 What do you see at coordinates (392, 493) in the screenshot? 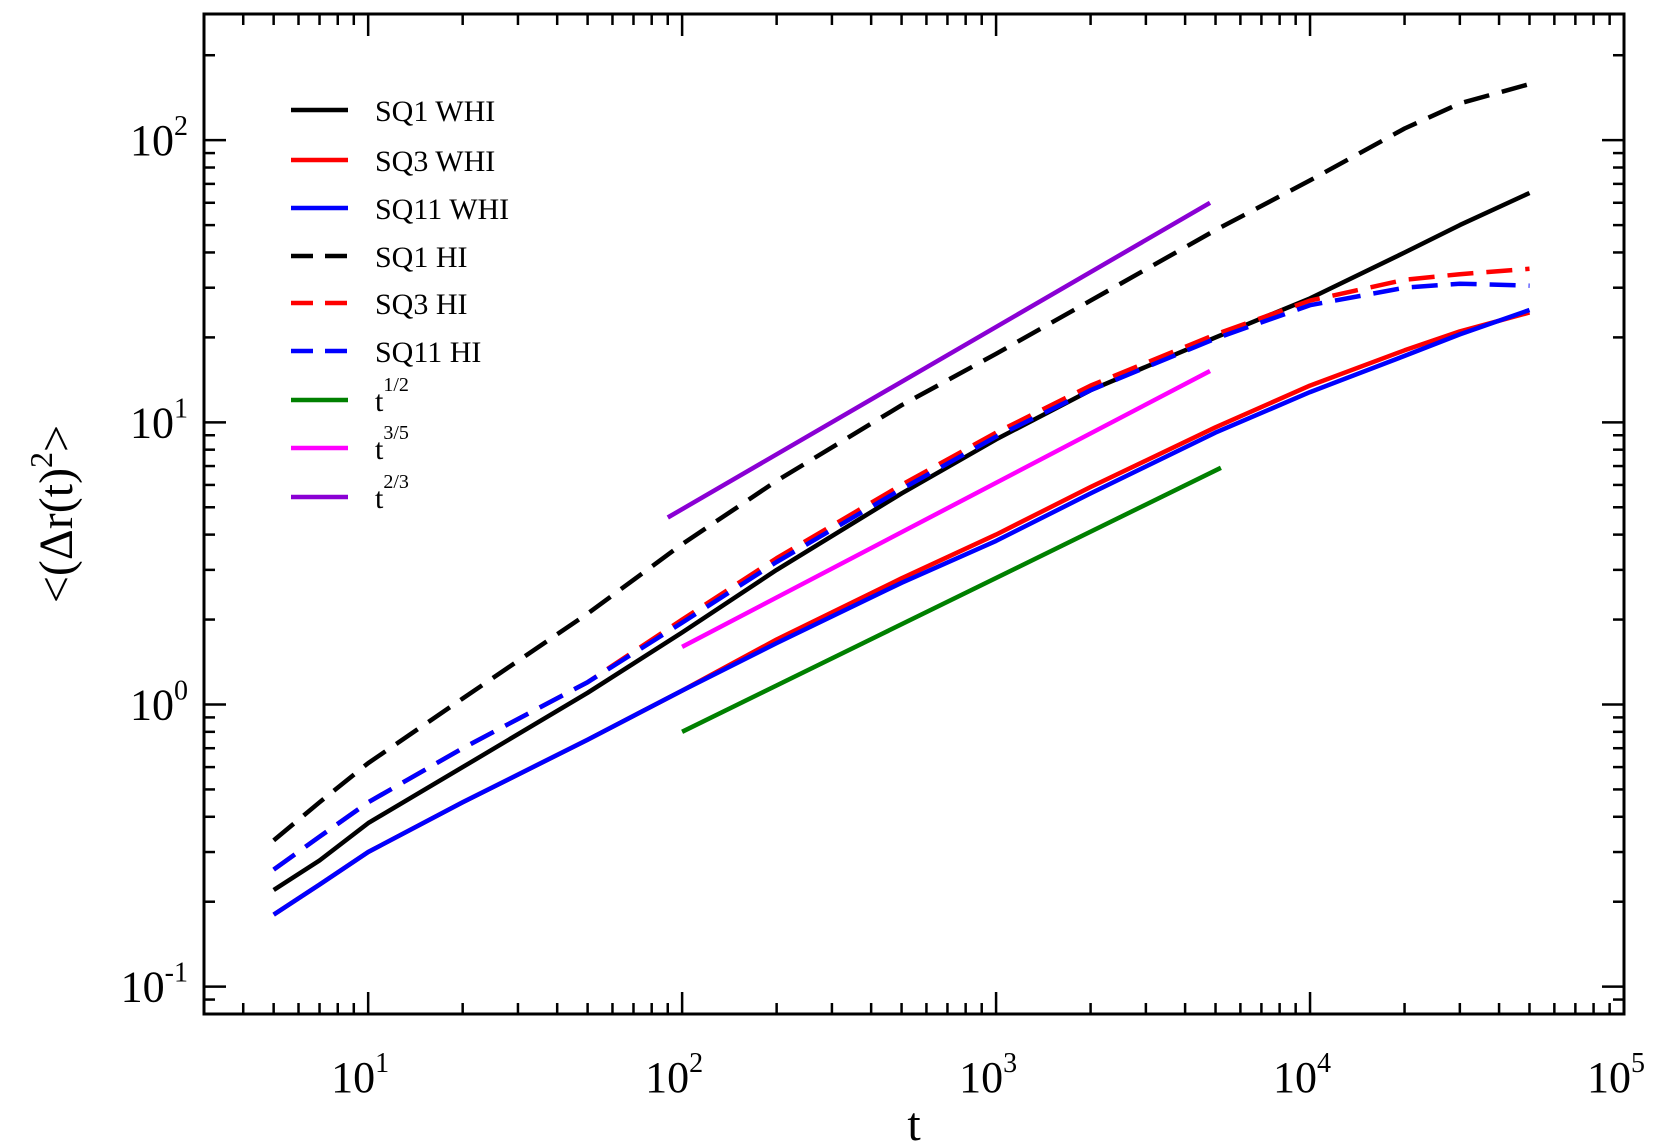
I see `legend-label: t2/3` at bounding box center [392, 493].